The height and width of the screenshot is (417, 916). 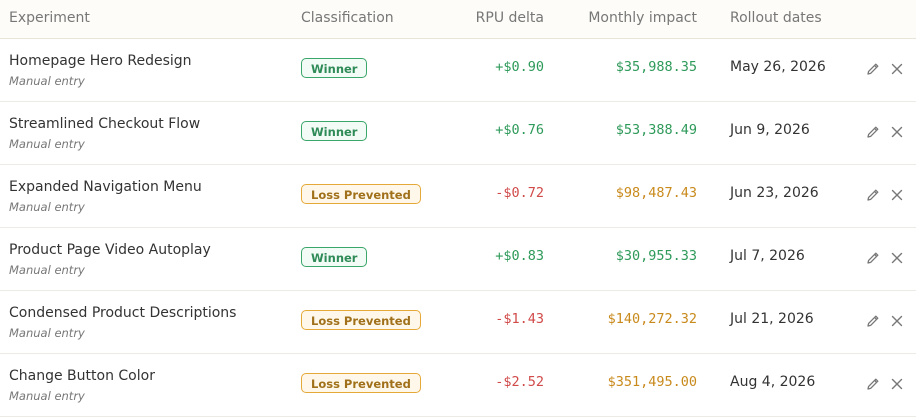 What do you see at coordinates (656, 67) in the screenshot?
I see `monthly-impact-value: $35,988.35` at bounding box center [656, 67].